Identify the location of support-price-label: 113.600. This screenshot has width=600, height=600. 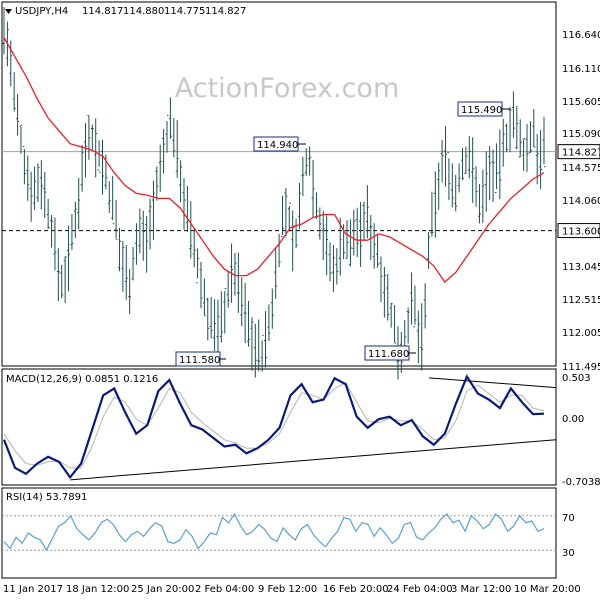
(581, 232).